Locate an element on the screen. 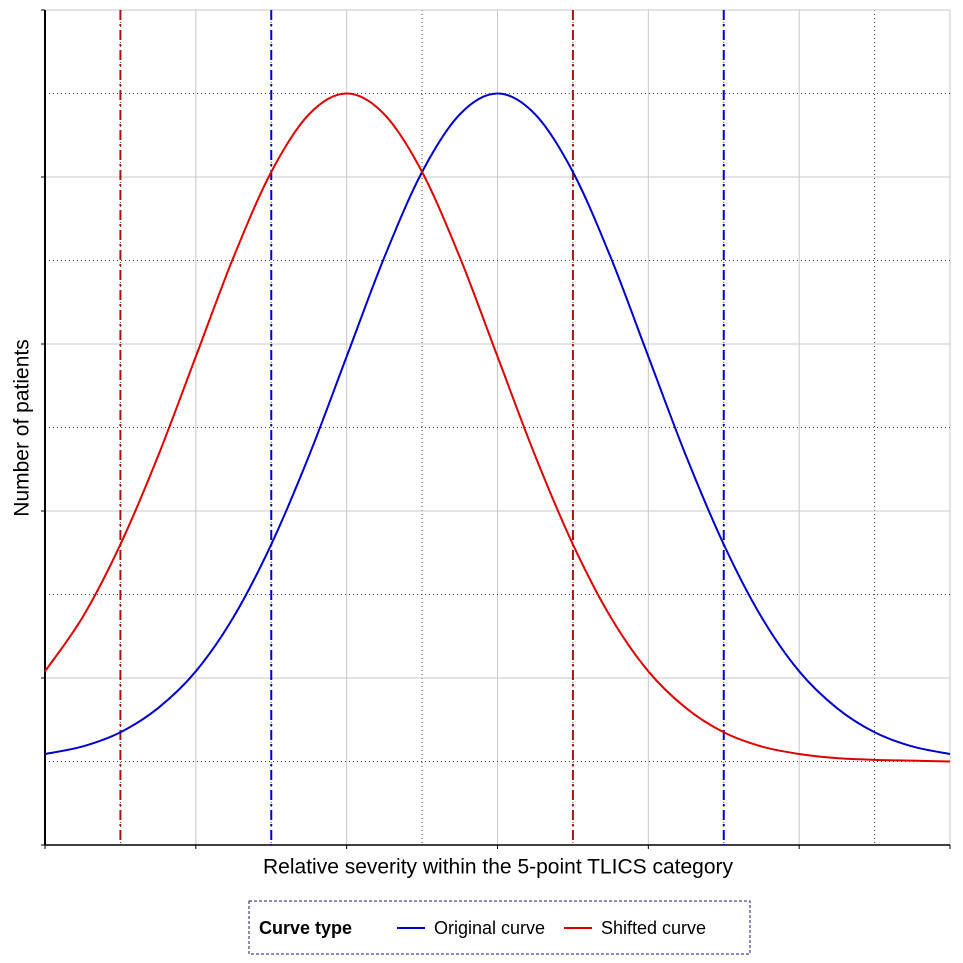  legend-box is located at coordinates (499, 927).